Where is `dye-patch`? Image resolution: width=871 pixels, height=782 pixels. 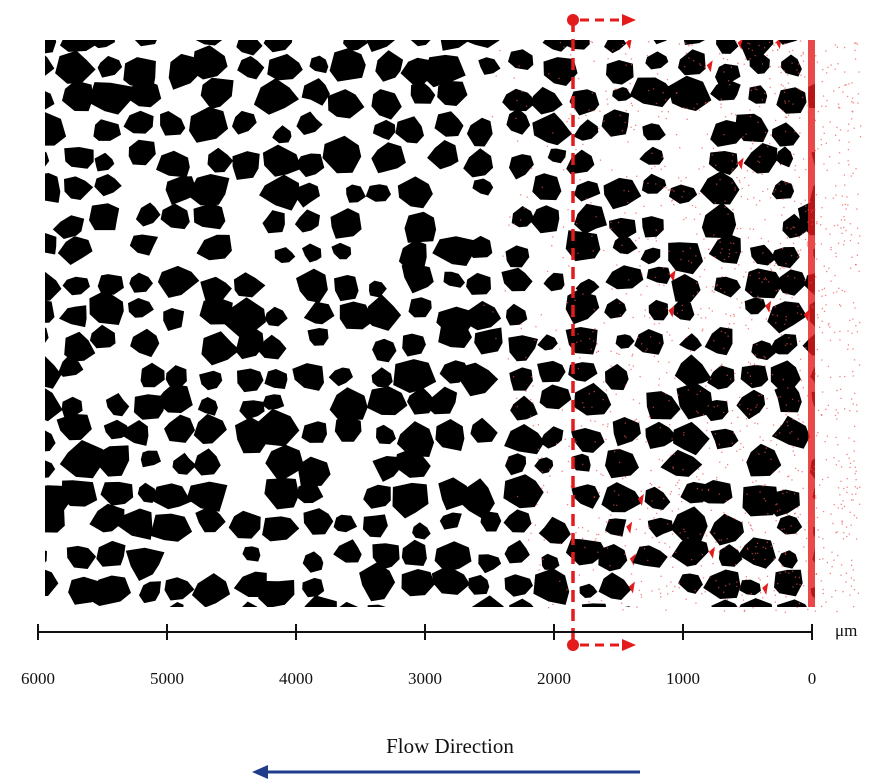
dye-patch is located at coordinates (765, 588).